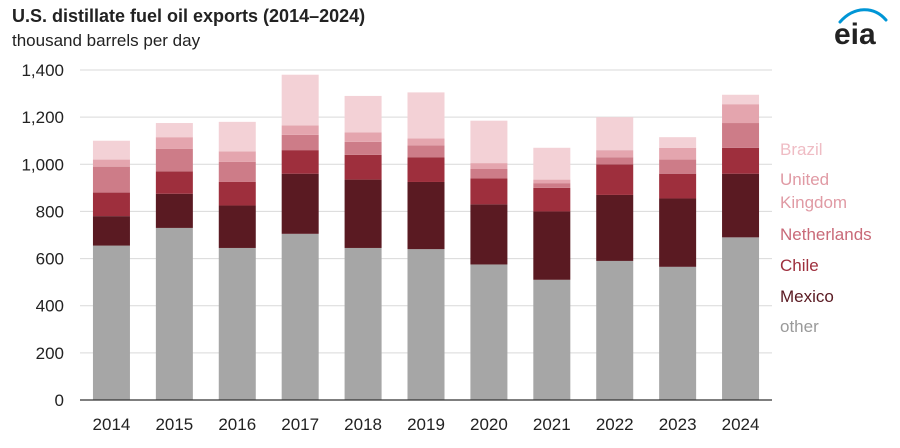 This screenshot has height=448, width=900. What do you see at coordinates (741, 424) in the screenshot?
I see `x-tick-label: 2024` at bounding box center [741, 424].